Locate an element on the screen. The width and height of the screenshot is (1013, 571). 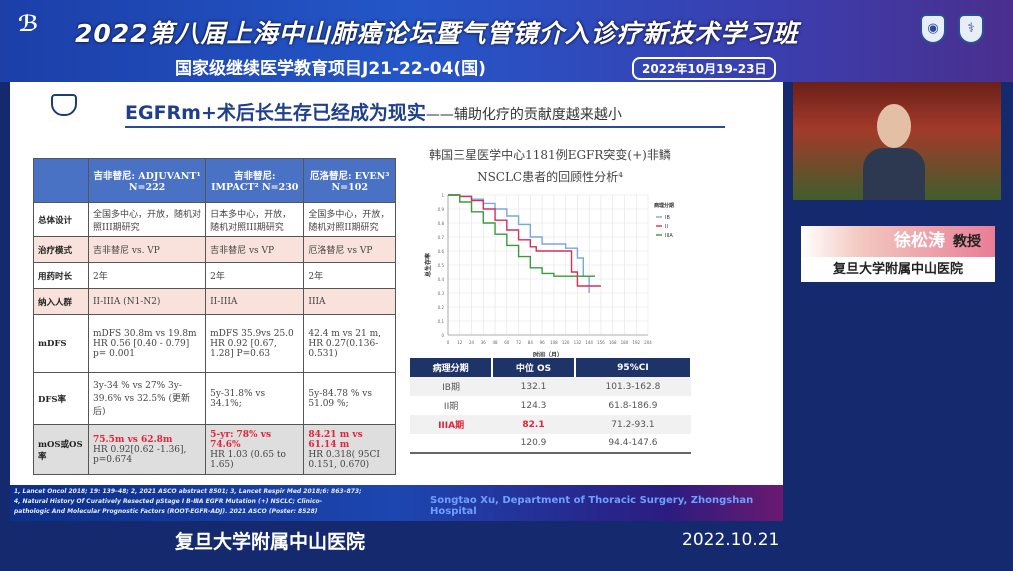
x-tick-label: 132 is located at coordinates (578, 342).